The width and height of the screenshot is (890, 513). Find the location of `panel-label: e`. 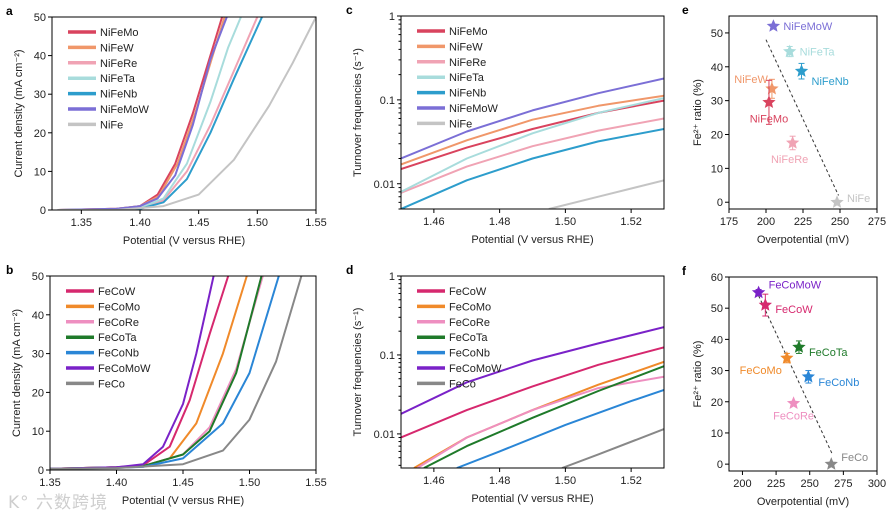

panel-label: e is located at coordinates (685, 10).